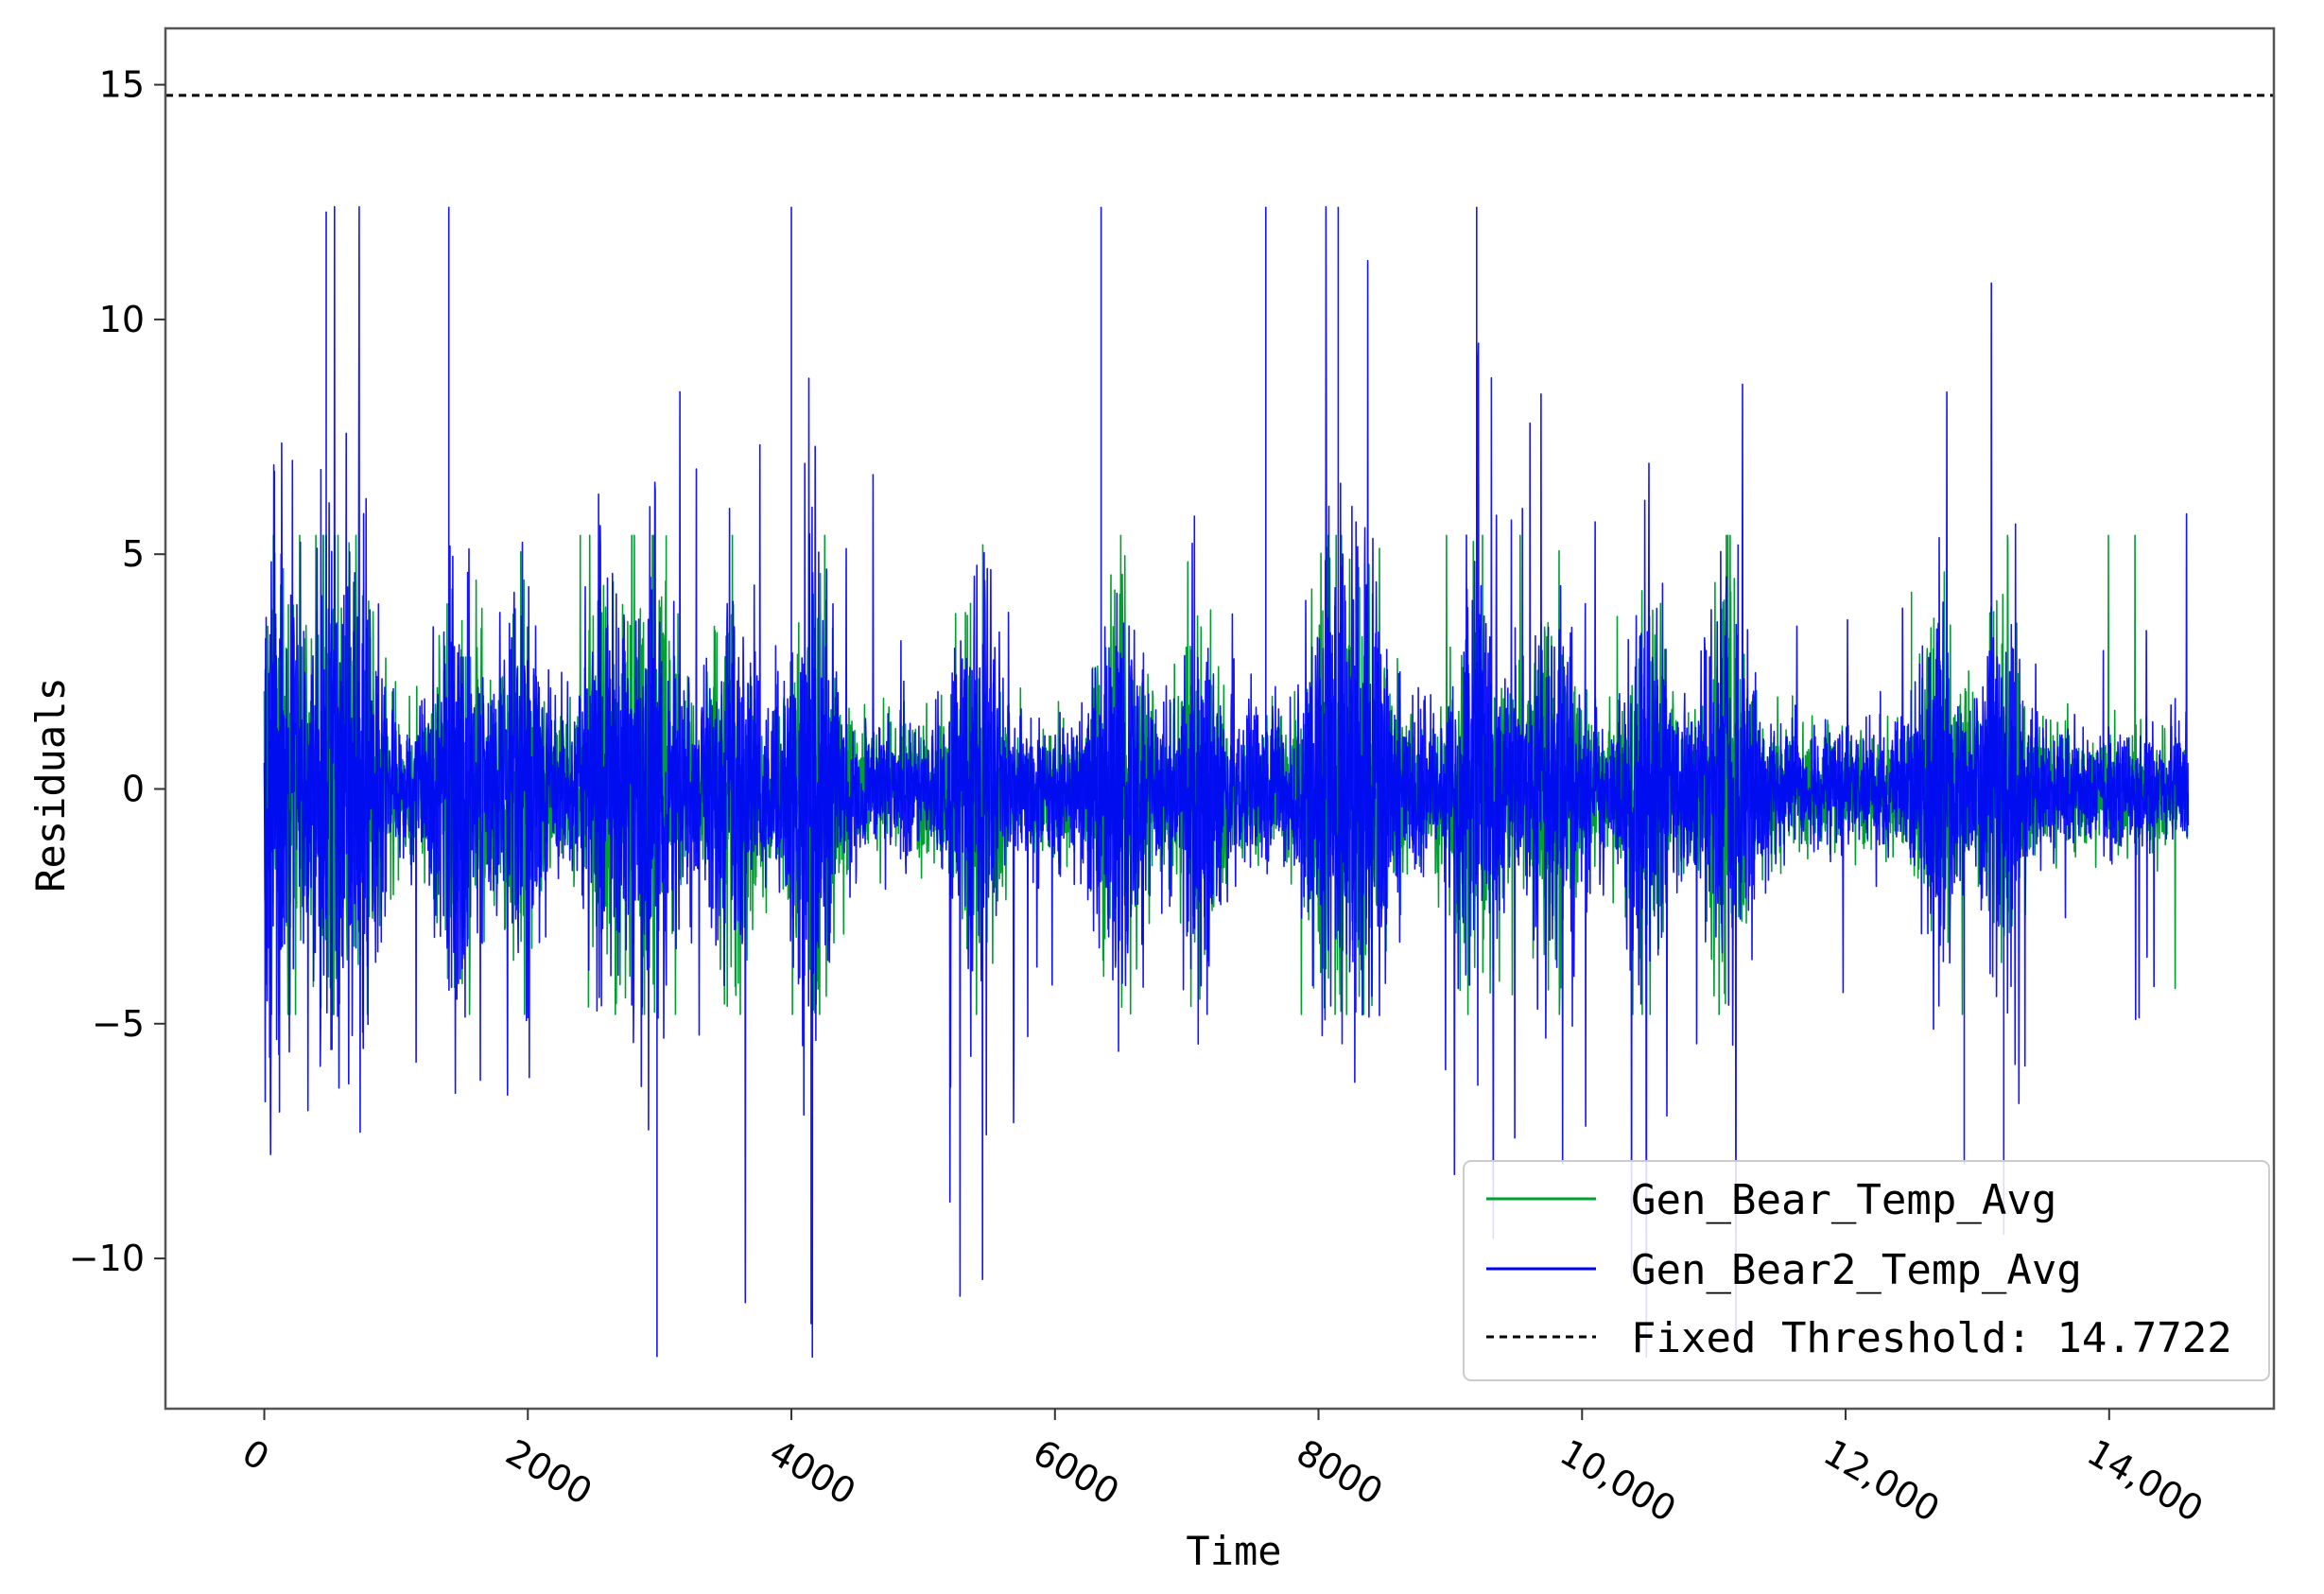 This screenshot has width=2324, height=1594. Describe the element at coordinates (2145, 1481) in the screenshot. I see `x-tick-label-7: 14,000` at that location.